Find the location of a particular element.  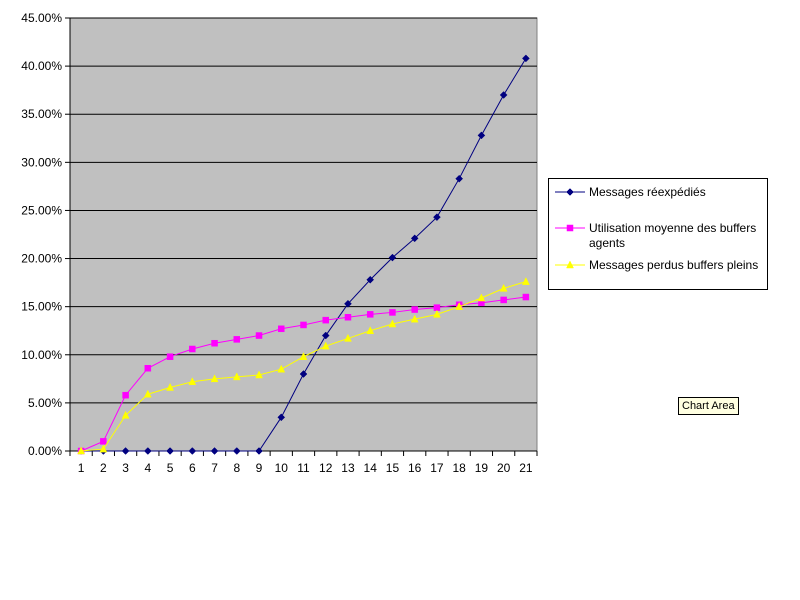

y-tick-label: 25.00% is located at coordinates (41, 210).